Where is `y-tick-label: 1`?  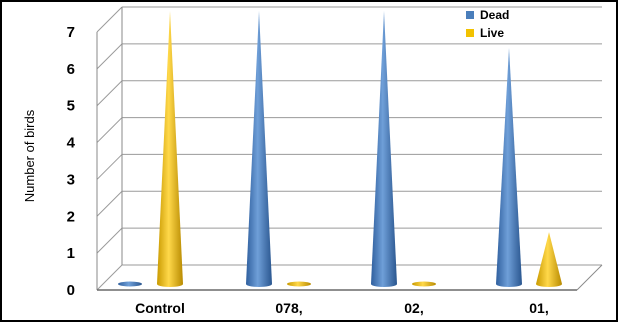
y-tick-label: 1 is located at coordinates (71, 253).